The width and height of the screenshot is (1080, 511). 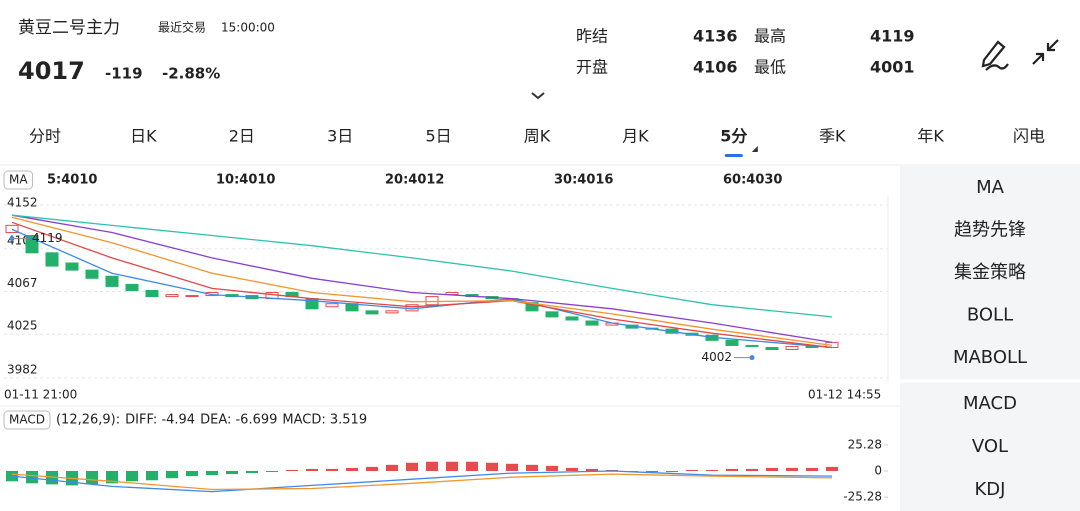 What do you see at coordinates (414, 180) in the screenshot?
I see `ma-legend: 20:4012` at bounding box center [414, 180].